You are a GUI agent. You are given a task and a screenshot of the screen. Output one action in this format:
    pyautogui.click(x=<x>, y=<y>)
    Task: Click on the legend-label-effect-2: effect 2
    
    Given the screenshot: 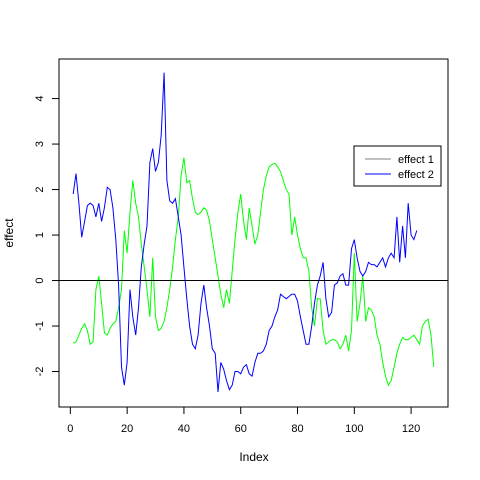 What is the action you would take?
    pyautogui.click(x=416, y=175)
    